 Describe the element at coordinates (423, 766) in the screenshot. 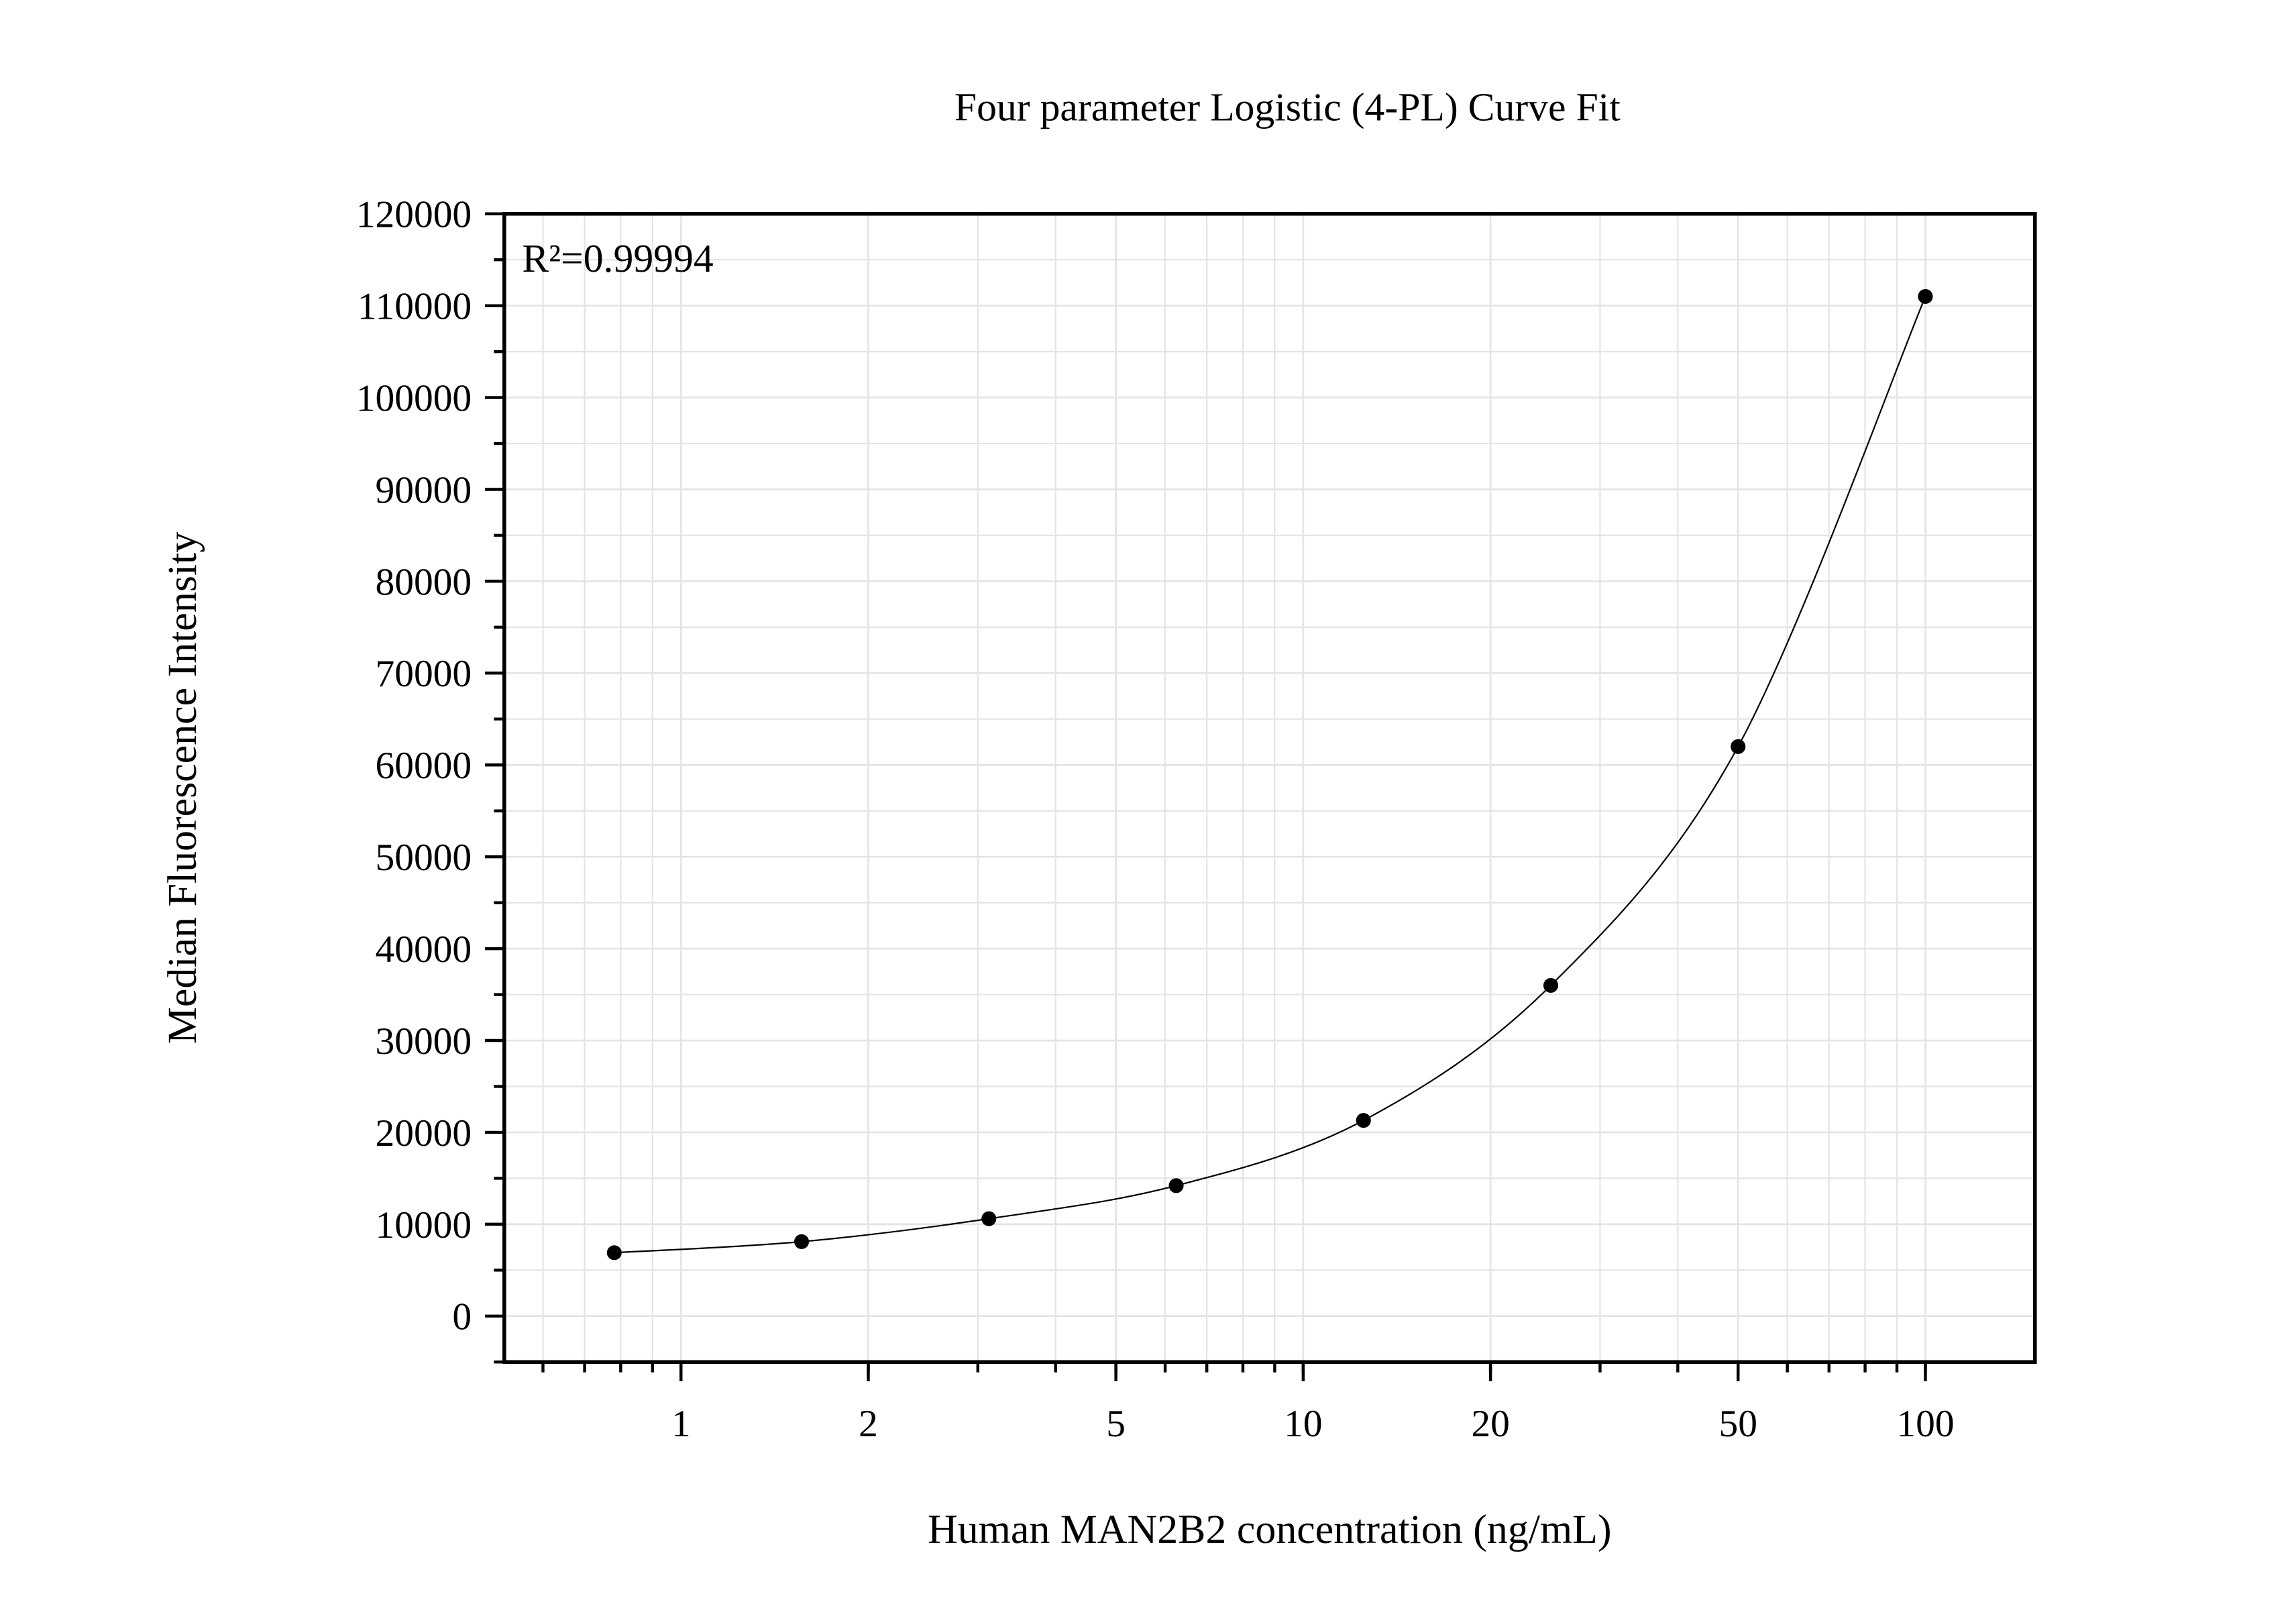

I see `y-tick-label: 60000` at that location.